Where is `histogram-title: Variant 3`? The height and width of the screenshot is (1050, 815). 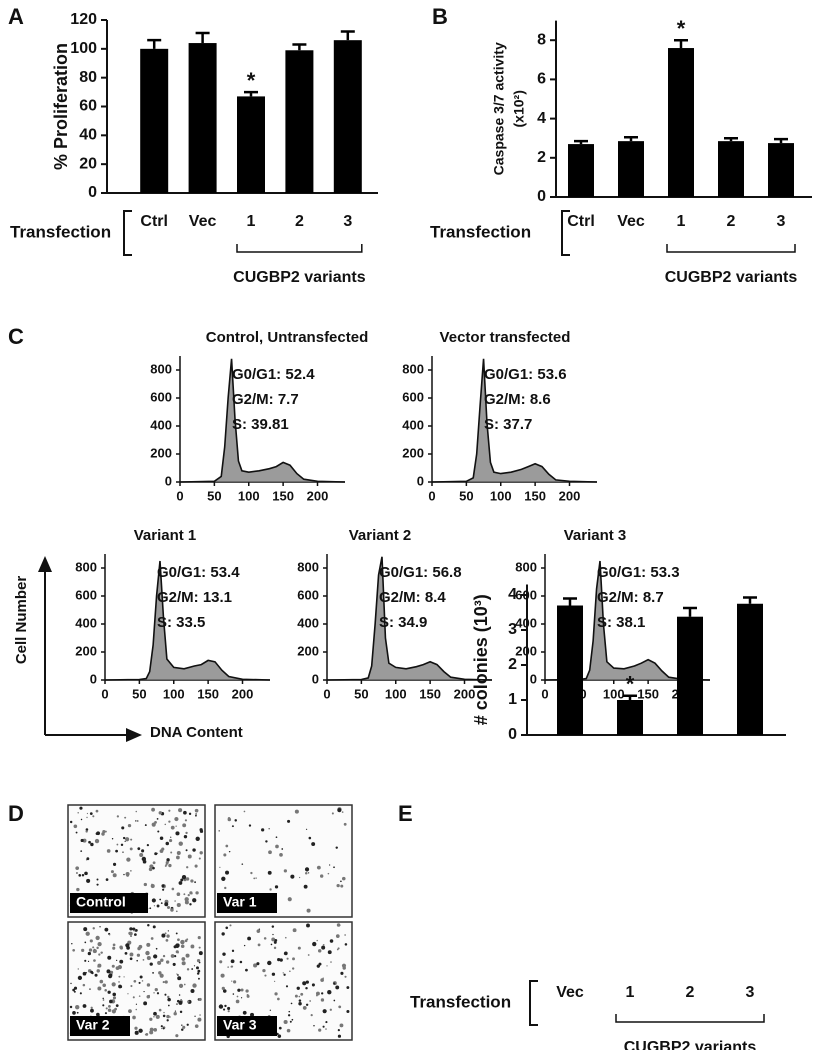
histogram-title: Variant 3 is located at coordinates (595, 535).